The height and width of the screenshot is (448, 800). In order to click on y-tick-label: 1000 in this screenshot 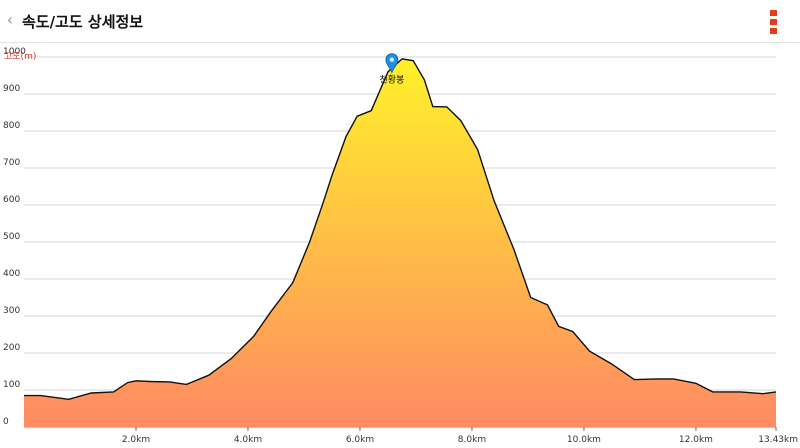, I will do `click(14, 52)`.